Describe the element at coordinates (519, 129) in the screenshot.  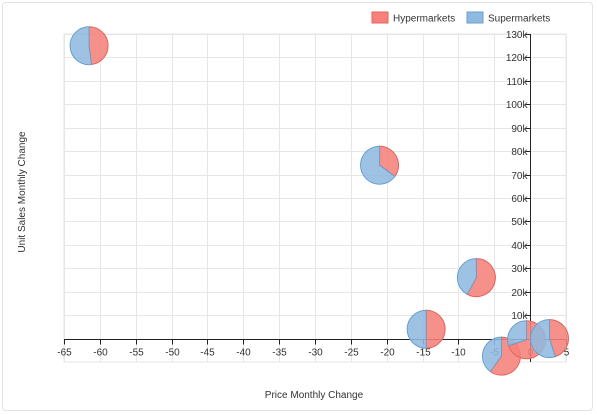
I see `y-tick-label: 90k` at that location.